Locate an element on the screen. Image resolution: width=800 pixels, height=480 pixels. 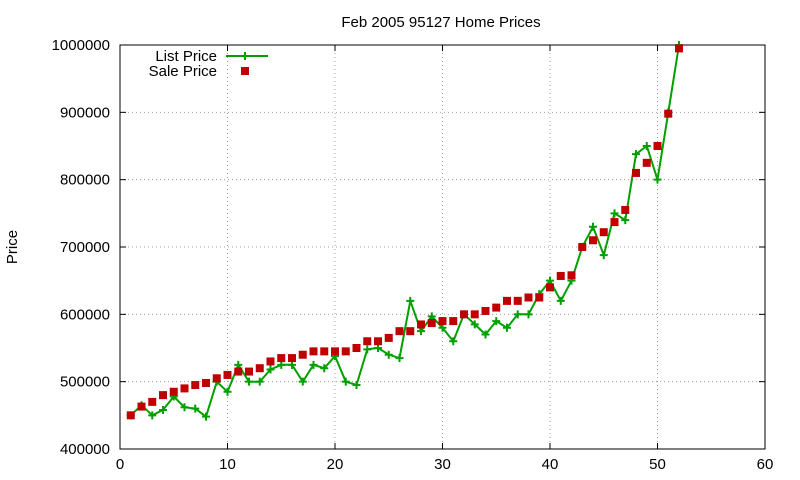
x-tick-label: 10 is located at coordinates (227, 464).